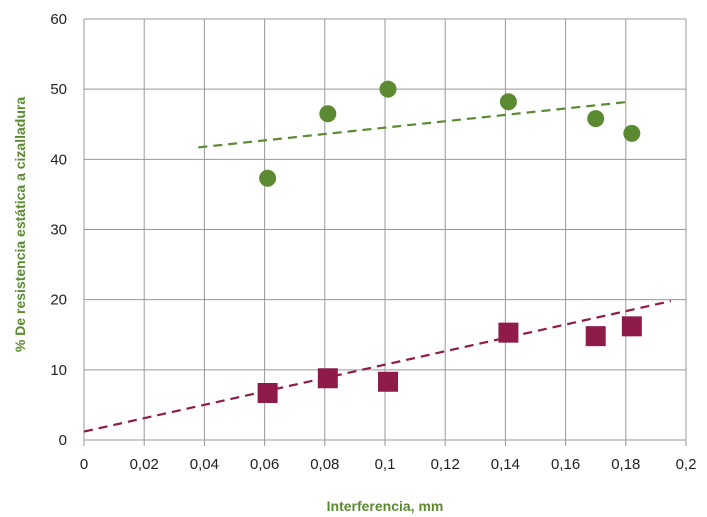 This screenshot has height=517, width=707. Describe the element at coordinates (565, 464) in the screenshot. I see `x-tick-label: 0,16` at that location.